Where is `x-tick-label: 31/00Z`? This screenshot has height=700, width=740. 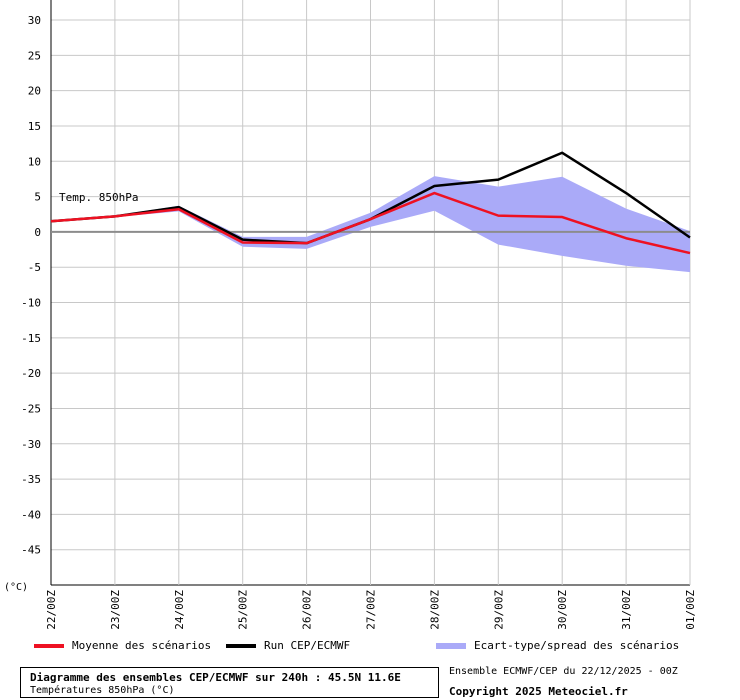 x-tick-label: 31/00Z is located at coordinates (626, 610).